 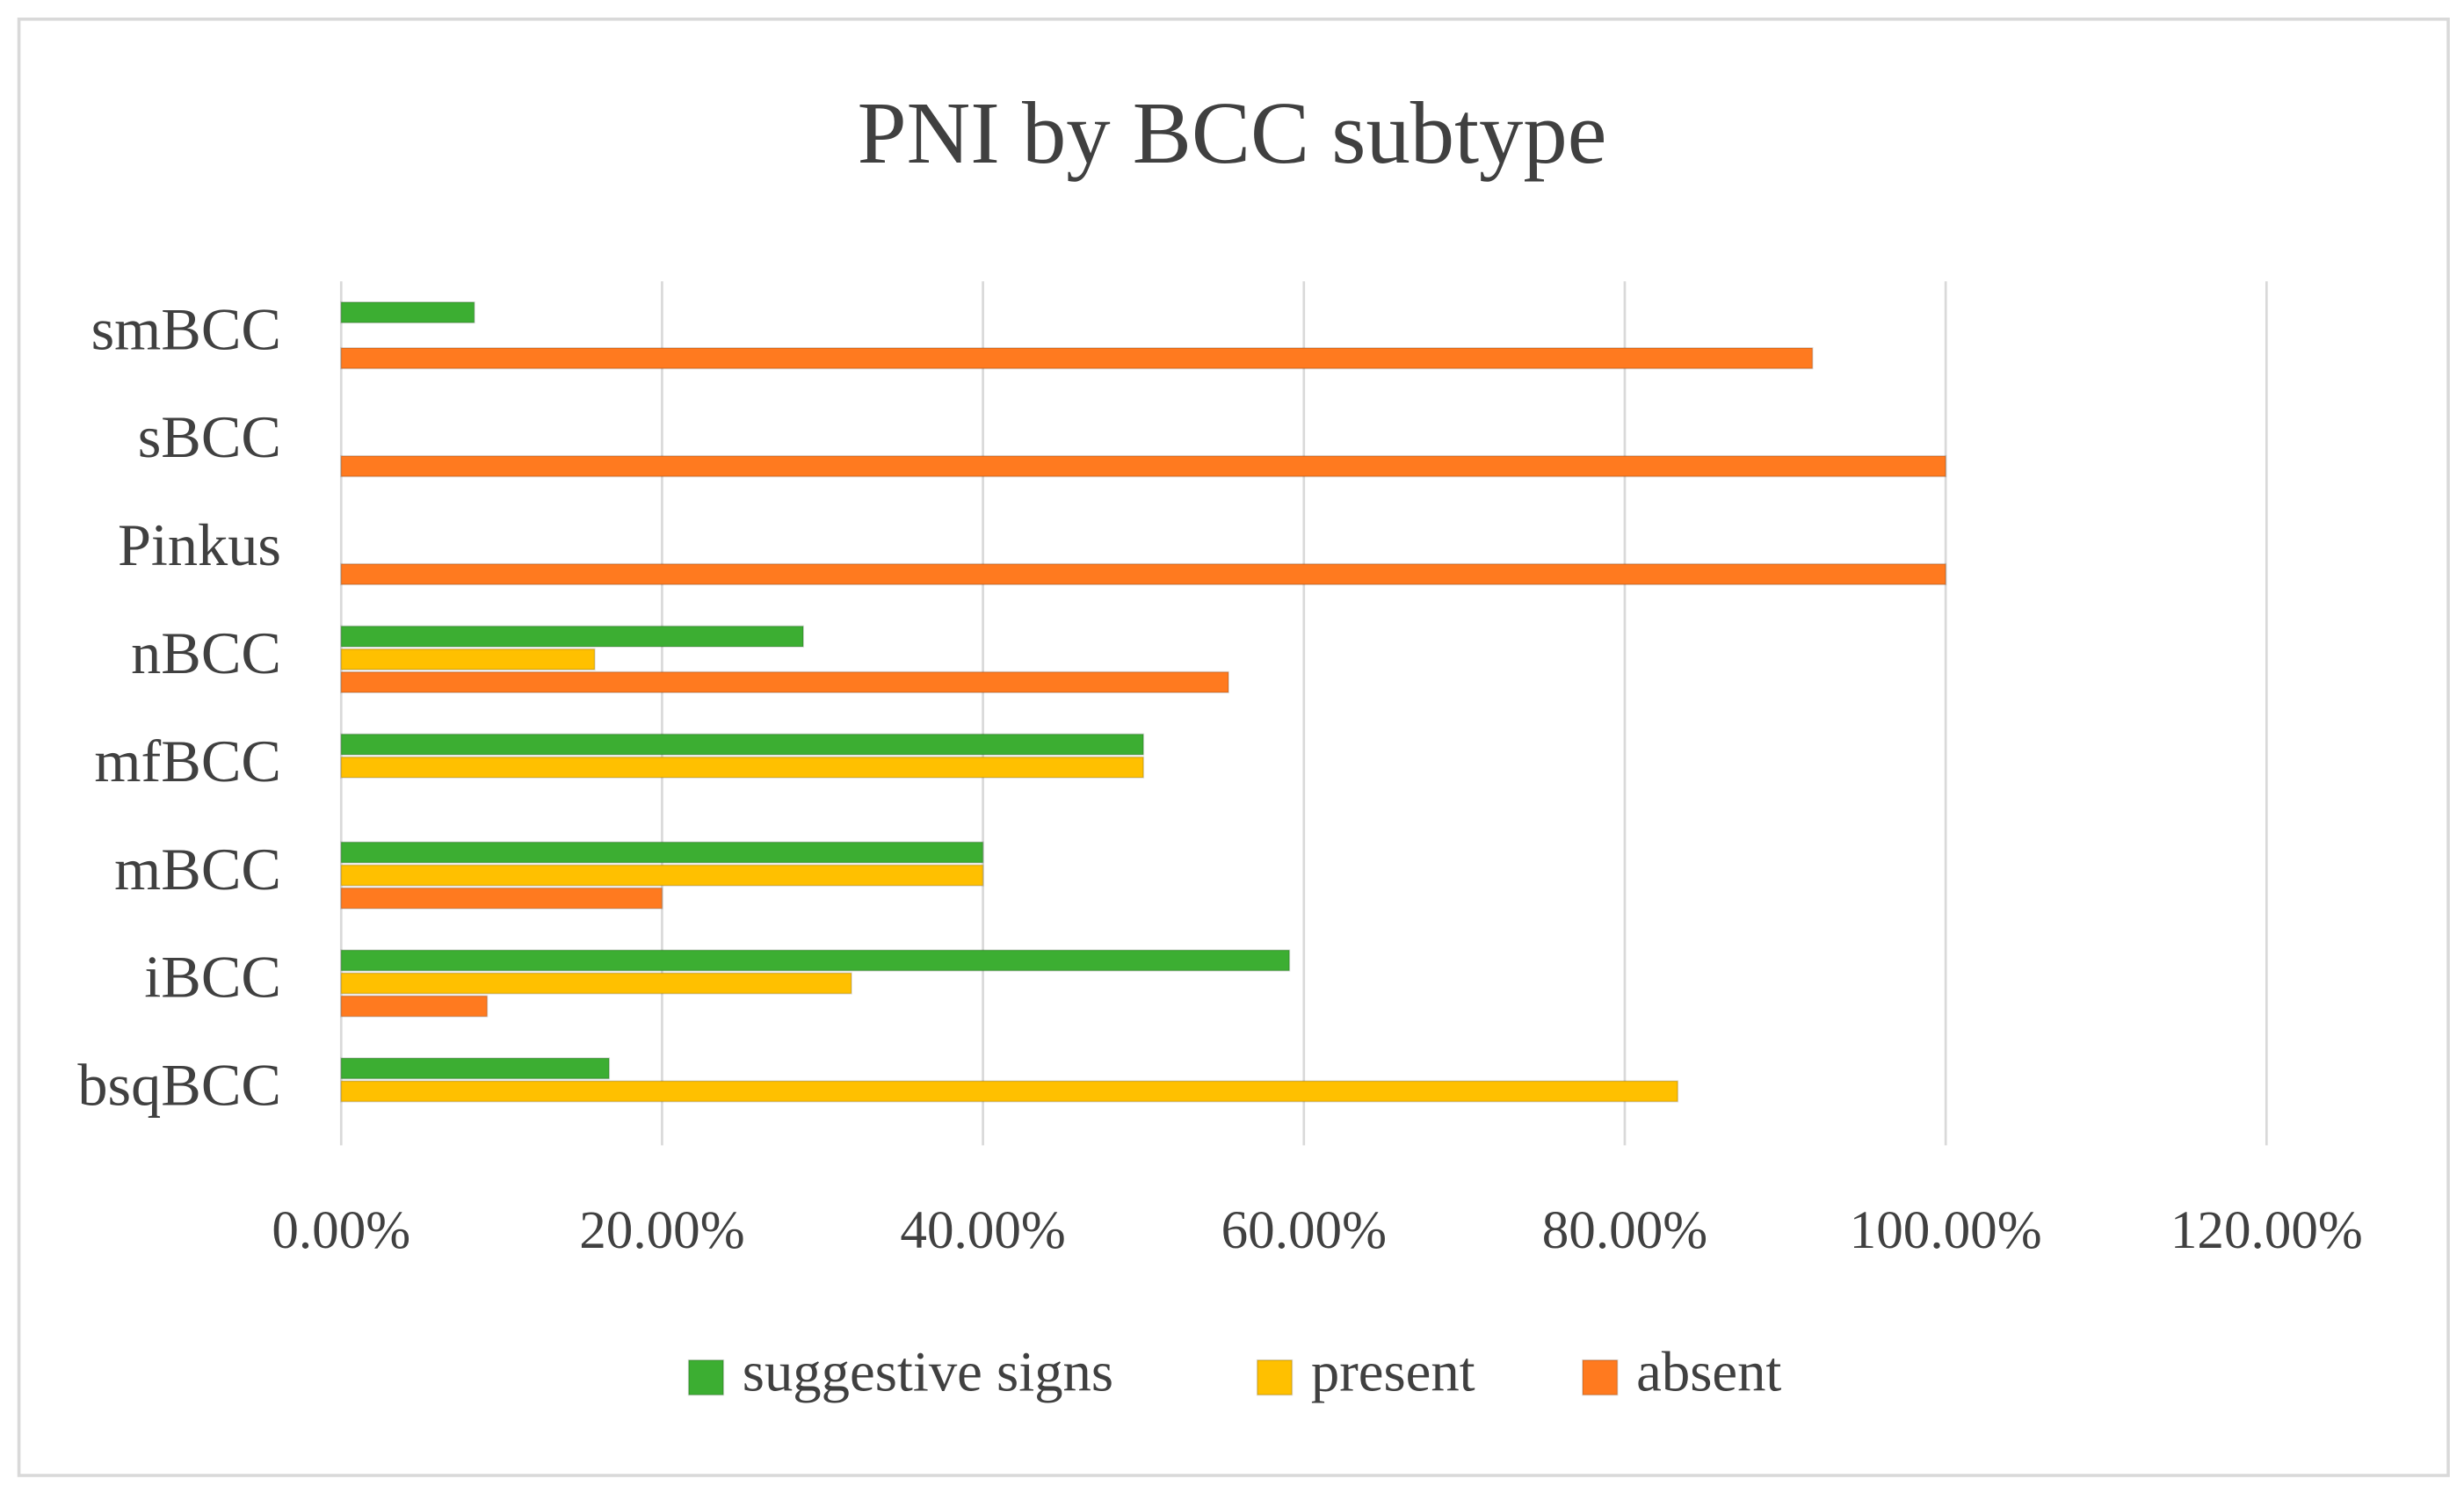 I want to click on legend-label: present, so click(x=1393, y=1371).